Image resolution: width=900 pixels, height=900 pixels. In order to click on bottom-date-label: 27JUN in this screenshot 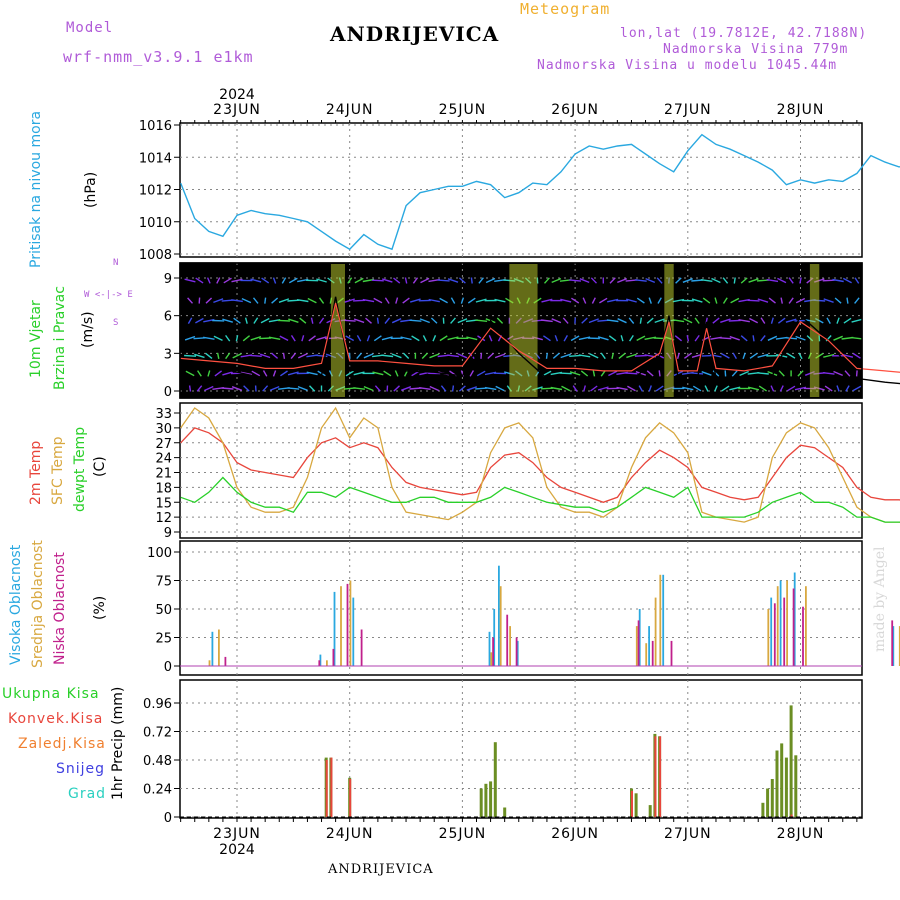, I will do `click(688, 834)`.